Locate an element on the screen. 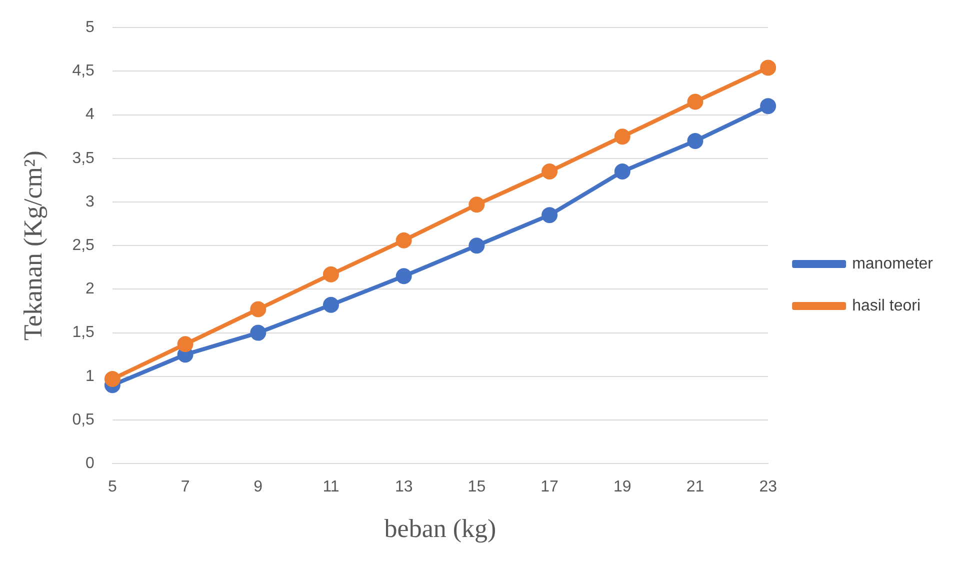  y-tick-label: 1 is located at coordinates (90, 376).